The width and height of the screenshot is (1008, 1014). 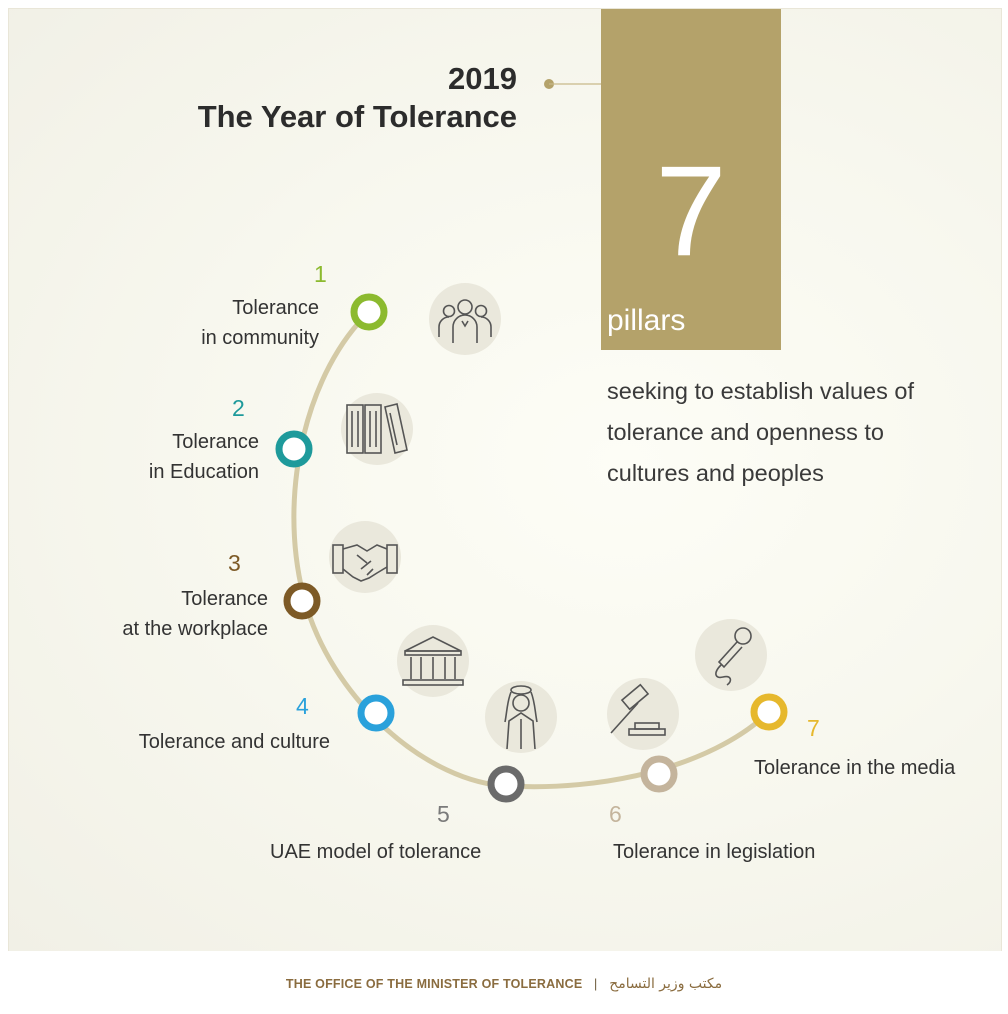 What do you see at coordinates (154, 457) in the screenshot?
I see `pillar-2-label: Tolerance in Education` at bounding box center [154, 457].